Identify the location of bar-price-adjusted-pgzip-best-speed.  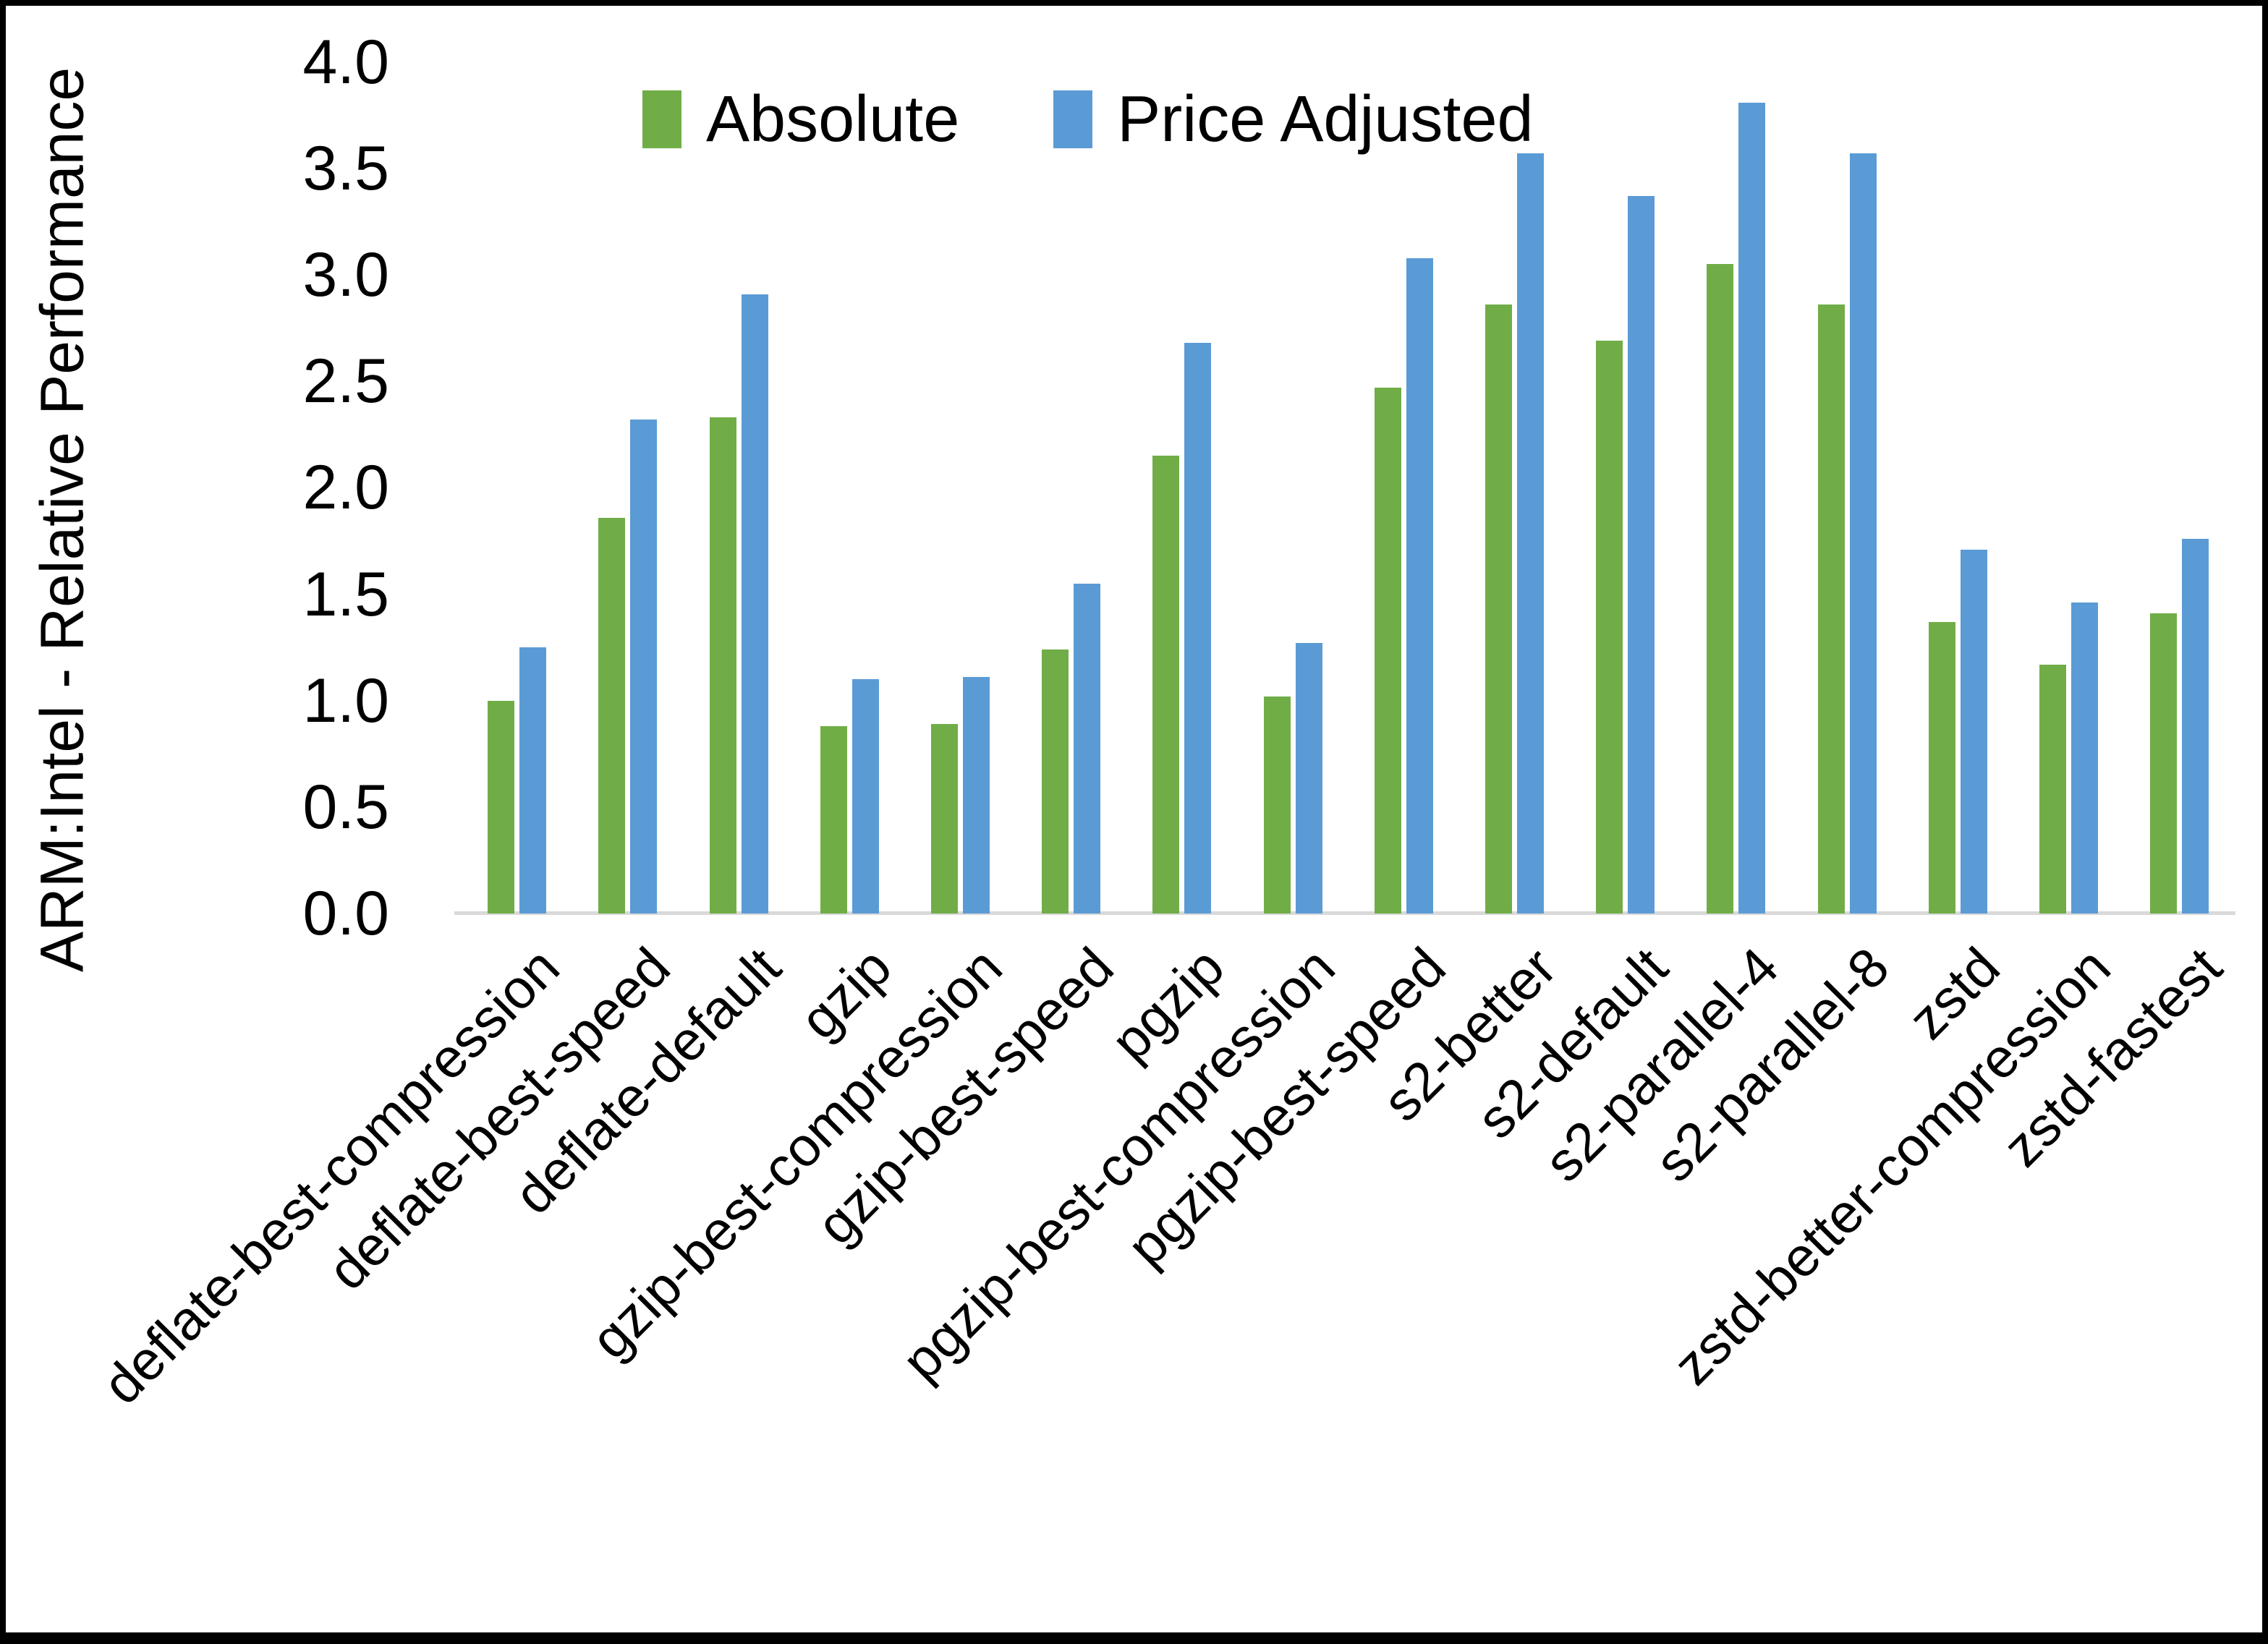
(1419, 585).